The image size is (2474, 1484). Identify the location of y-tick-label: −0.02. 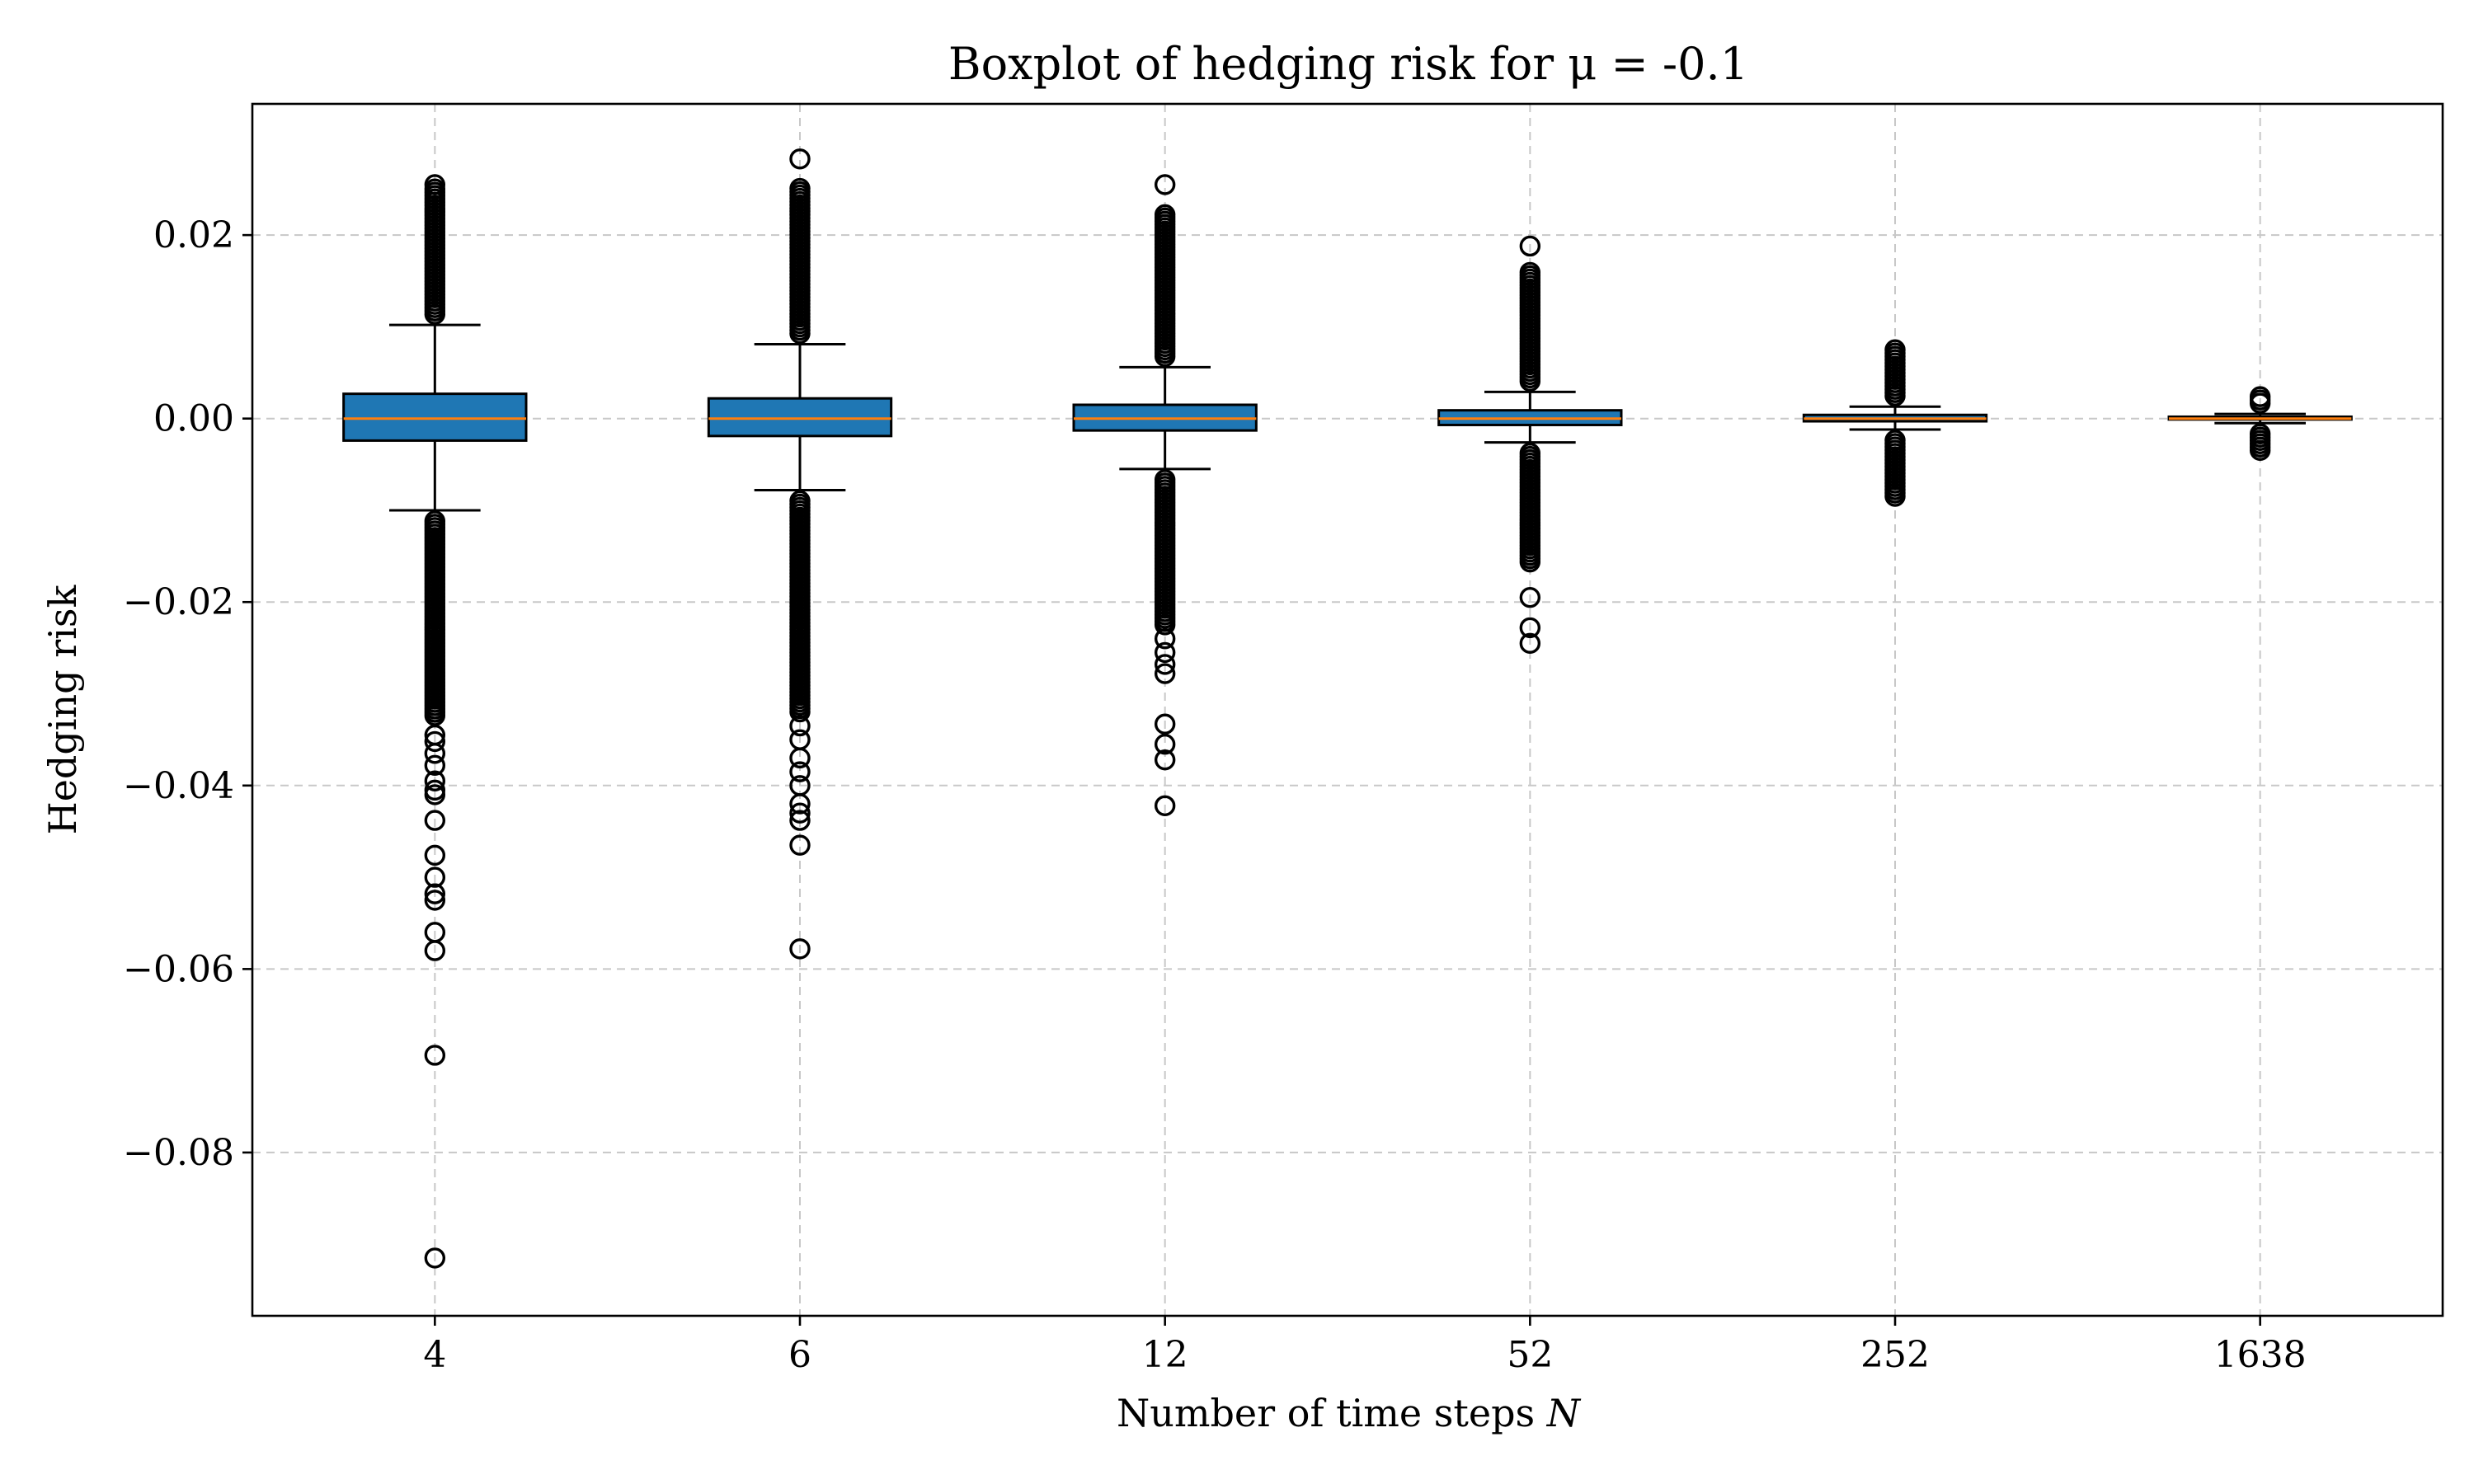
(178, 602).